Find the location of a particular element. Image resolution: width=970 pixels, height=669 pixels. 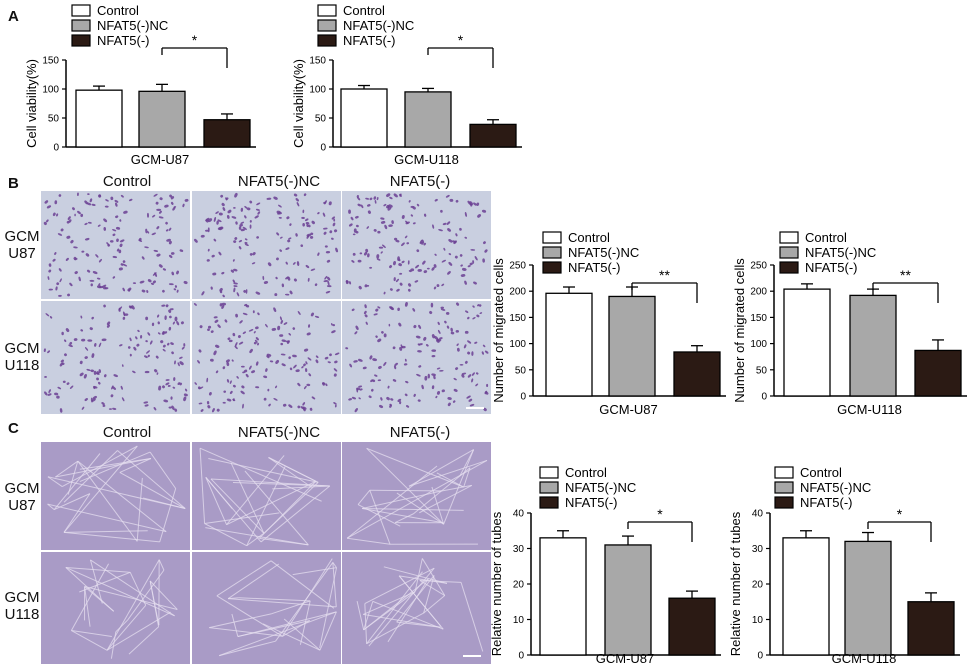

c-row-label-u118-top: GCM is located at coordinates (22, 597).